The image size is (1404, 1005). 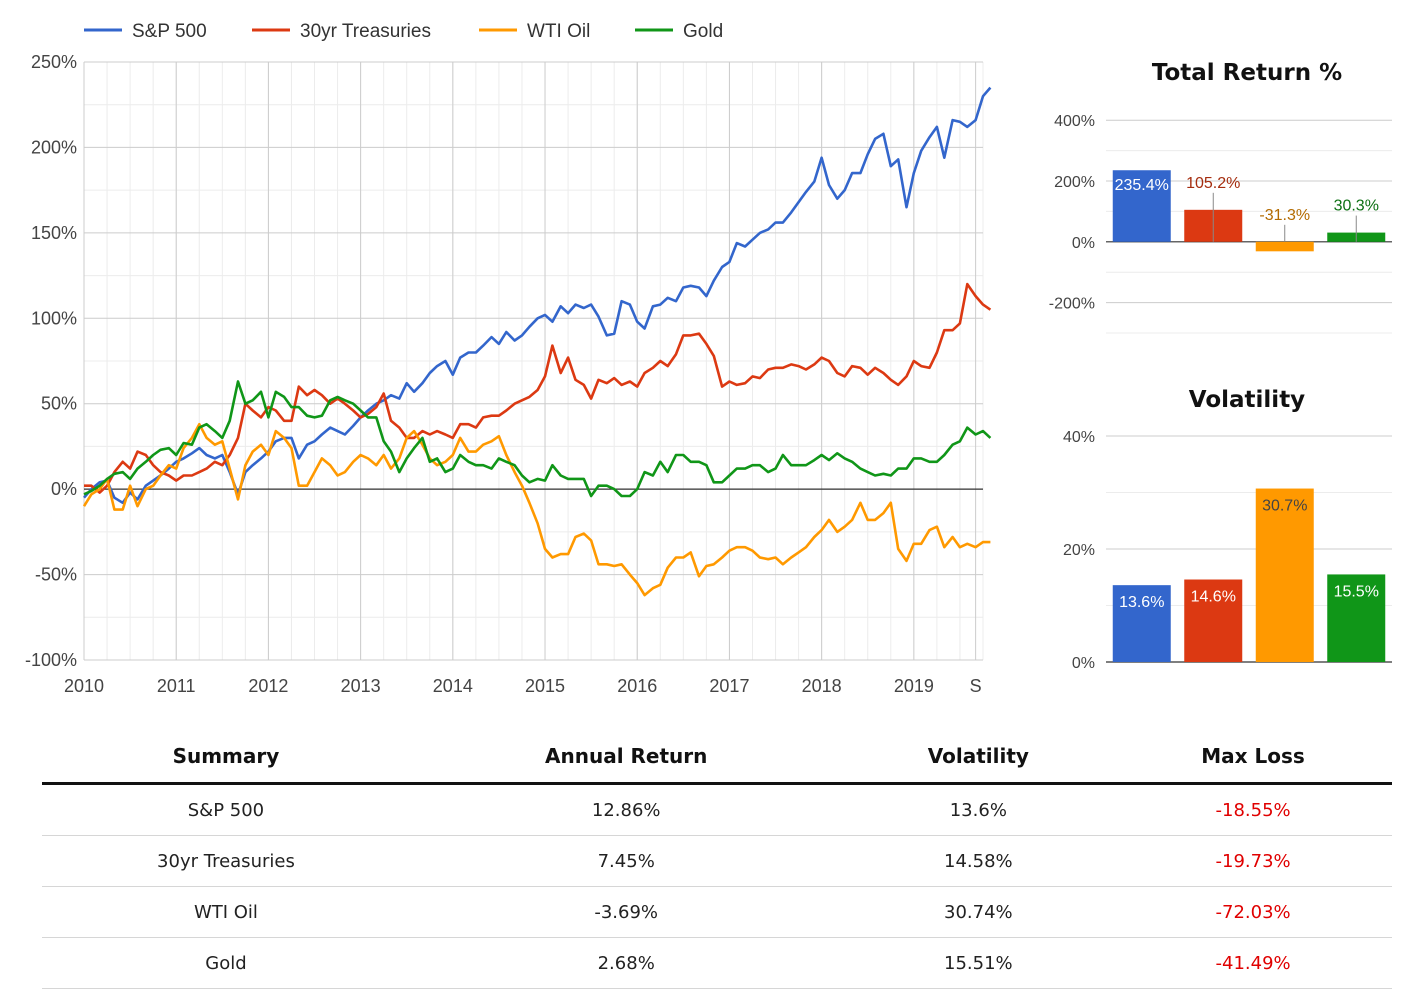 I want to click on x-tick-label: 2012, so click(x=268, y=686).